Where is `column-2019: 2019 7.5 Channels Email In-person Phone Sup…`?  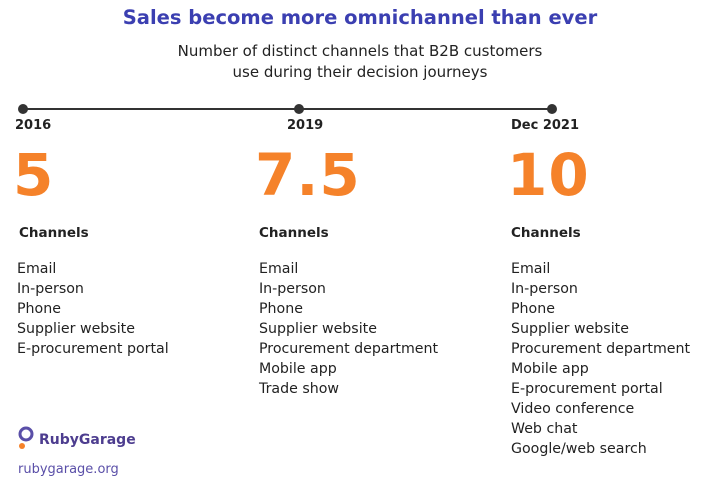 column-2019: 2019 7.5 Channels Email In-person Phone Sup… is located at coordinates (346, 258).